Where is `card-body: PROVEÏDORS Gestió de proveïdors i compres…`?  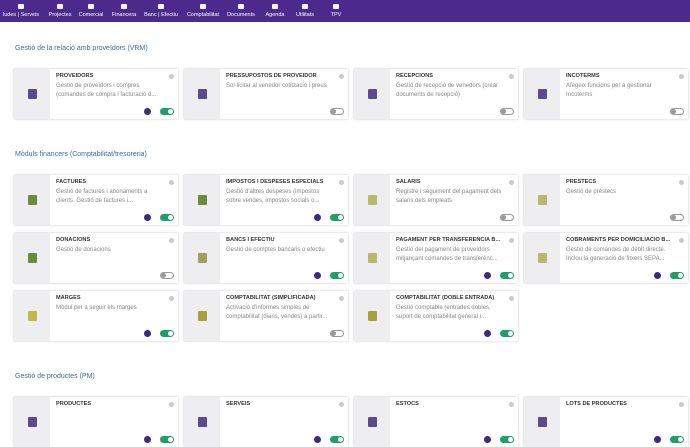
card-body: PROVEÏDORS Gestió de proveïdors i compres… is located at coordinates (114, 94).